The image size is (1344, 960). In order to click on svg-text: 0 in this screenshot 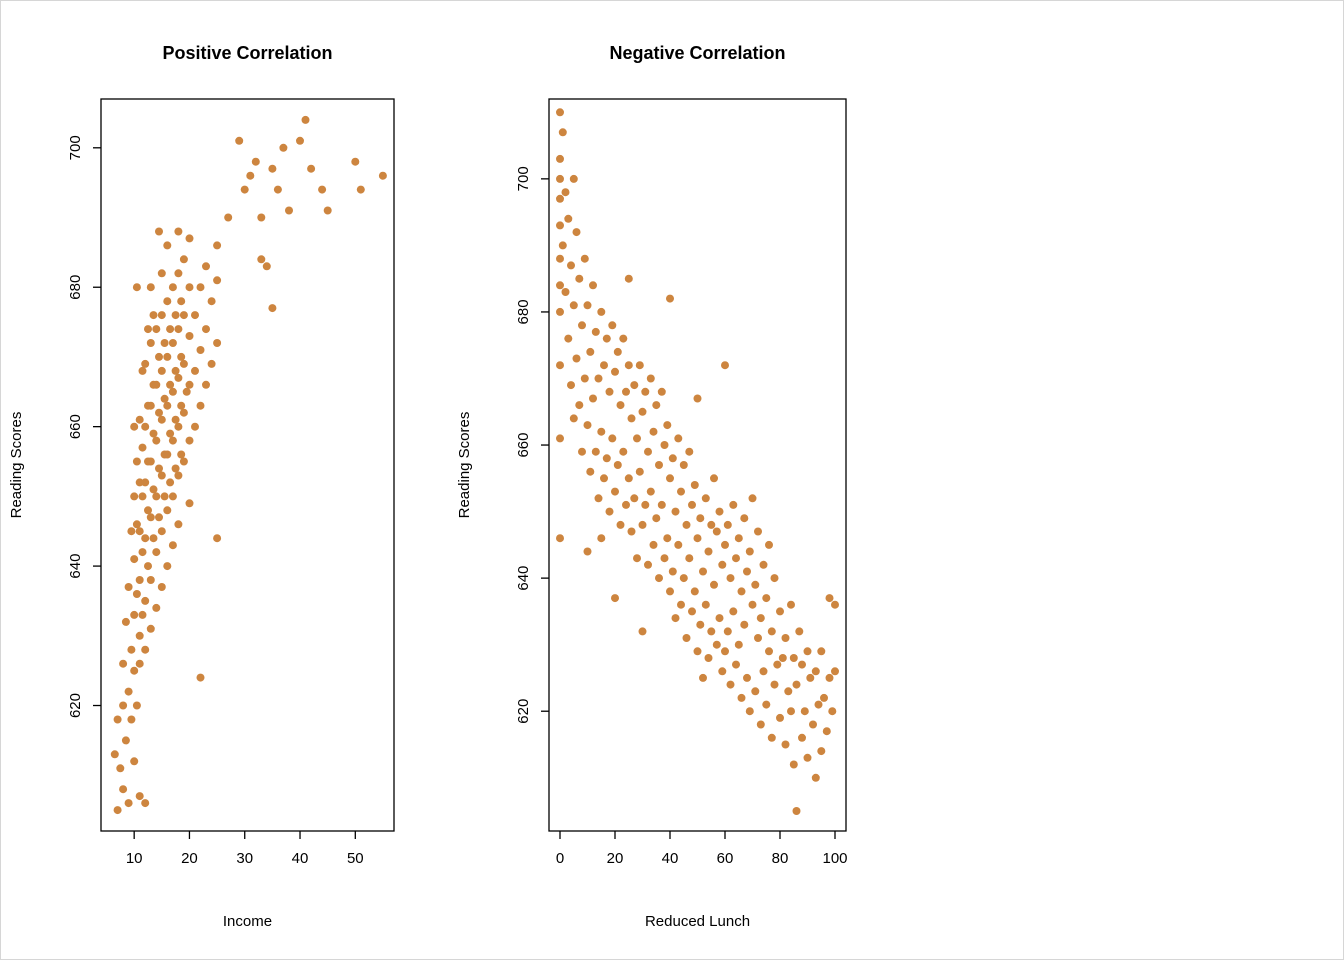, I will do `click(560, 858)`.